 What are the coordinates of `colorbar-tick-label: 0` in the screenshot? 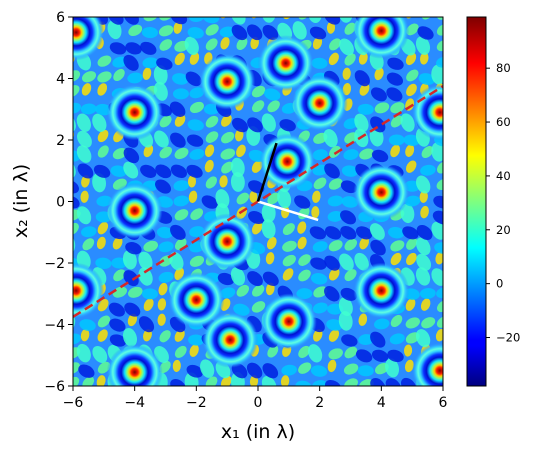 It's located at (499, 284).